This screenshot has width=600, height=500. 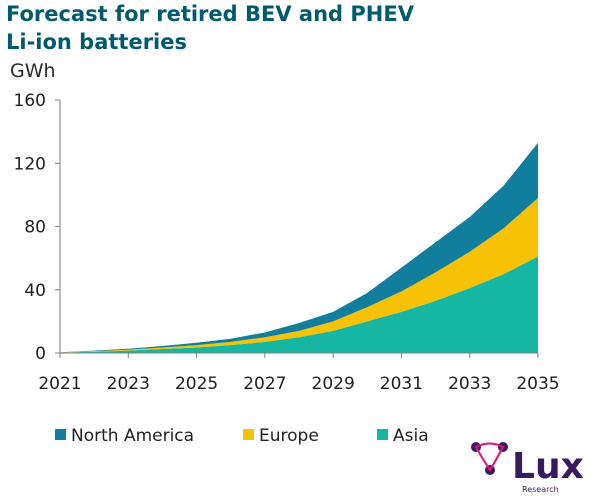 What do you see at coordinates (30, 164) in the screenshot?
I see `y-tick-label: 120` at bounding box center [30, 164].